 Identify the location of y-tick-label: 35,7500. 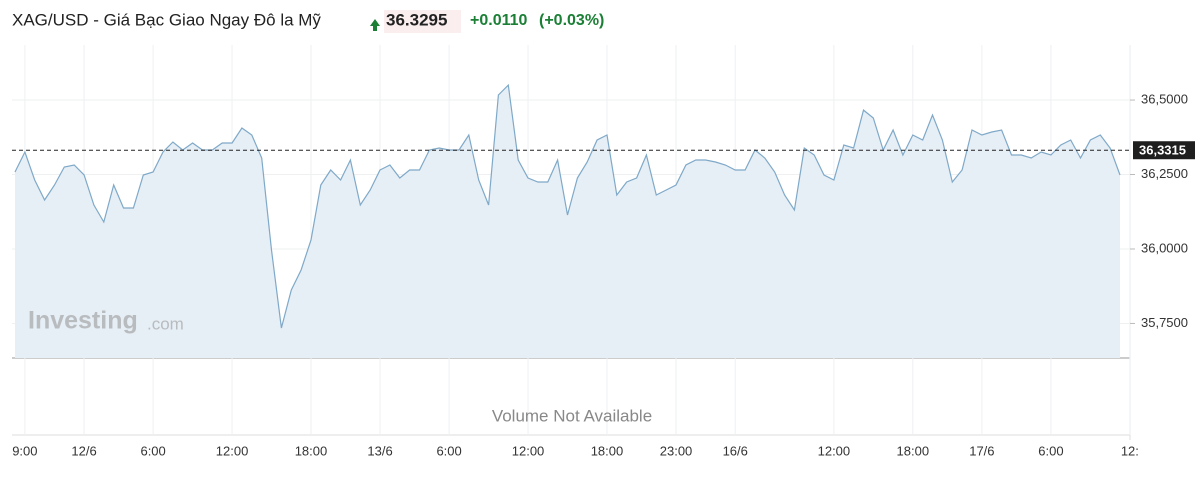
(1164, 322).